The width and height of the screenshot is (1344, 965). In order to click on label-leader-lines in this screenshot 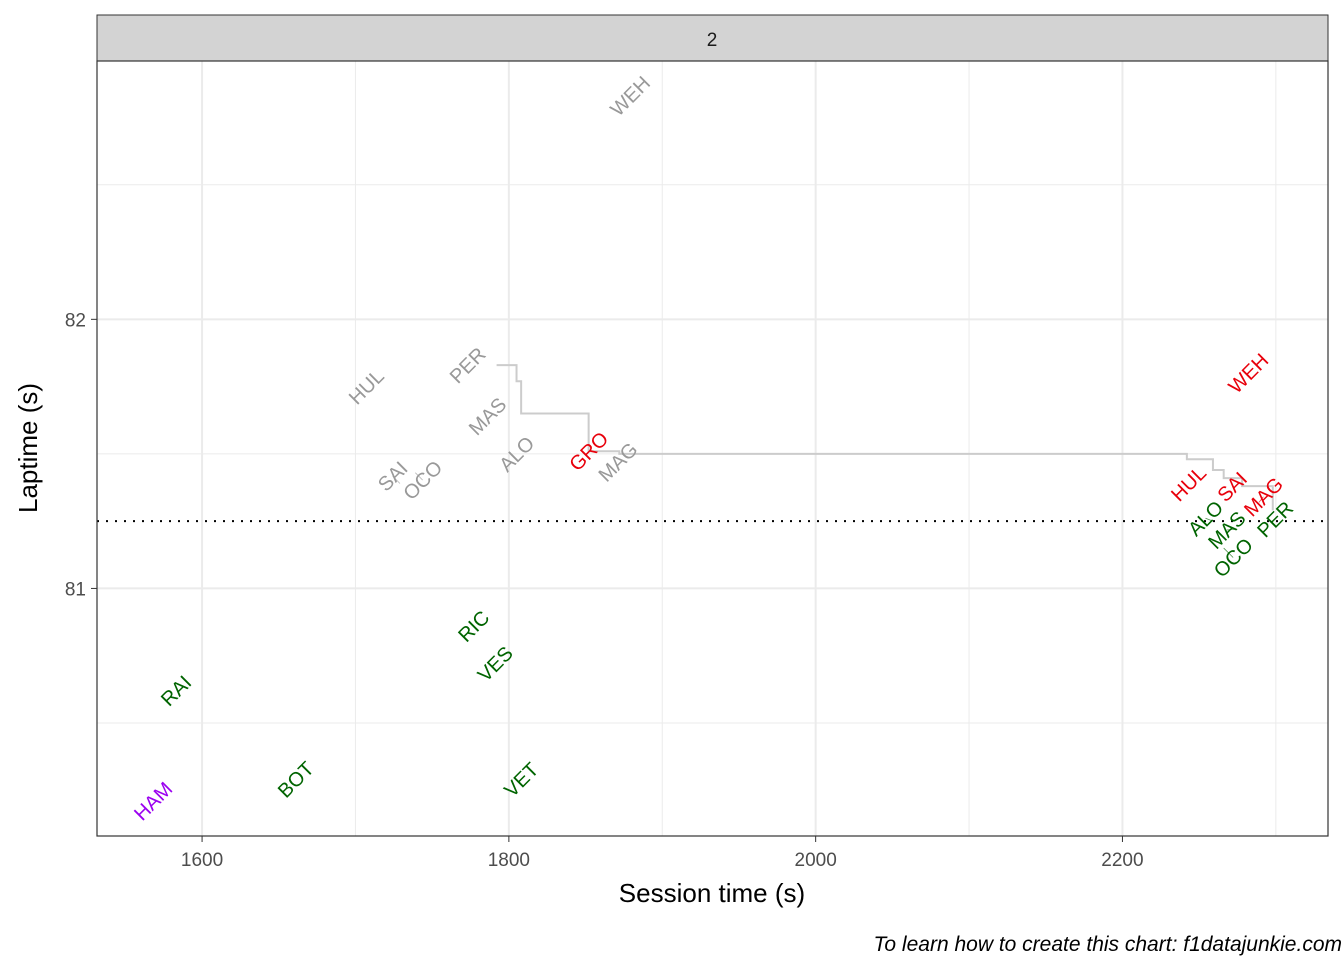, I will do `click(828, 515)`.